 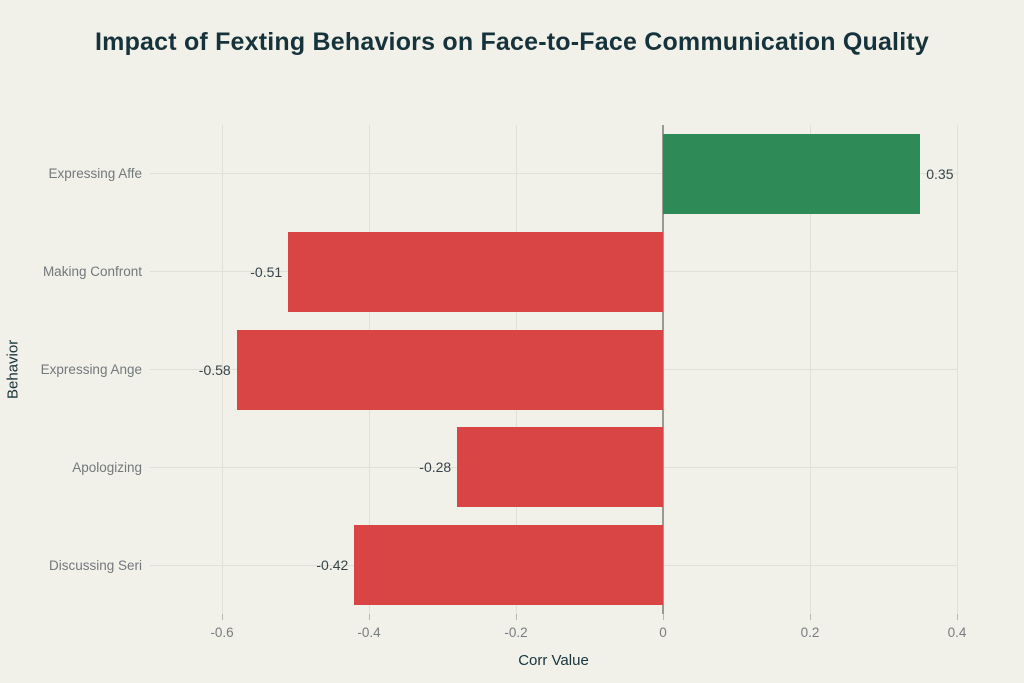 I want to click on bar-value-label: -0.42, so click(x=332, y=565).